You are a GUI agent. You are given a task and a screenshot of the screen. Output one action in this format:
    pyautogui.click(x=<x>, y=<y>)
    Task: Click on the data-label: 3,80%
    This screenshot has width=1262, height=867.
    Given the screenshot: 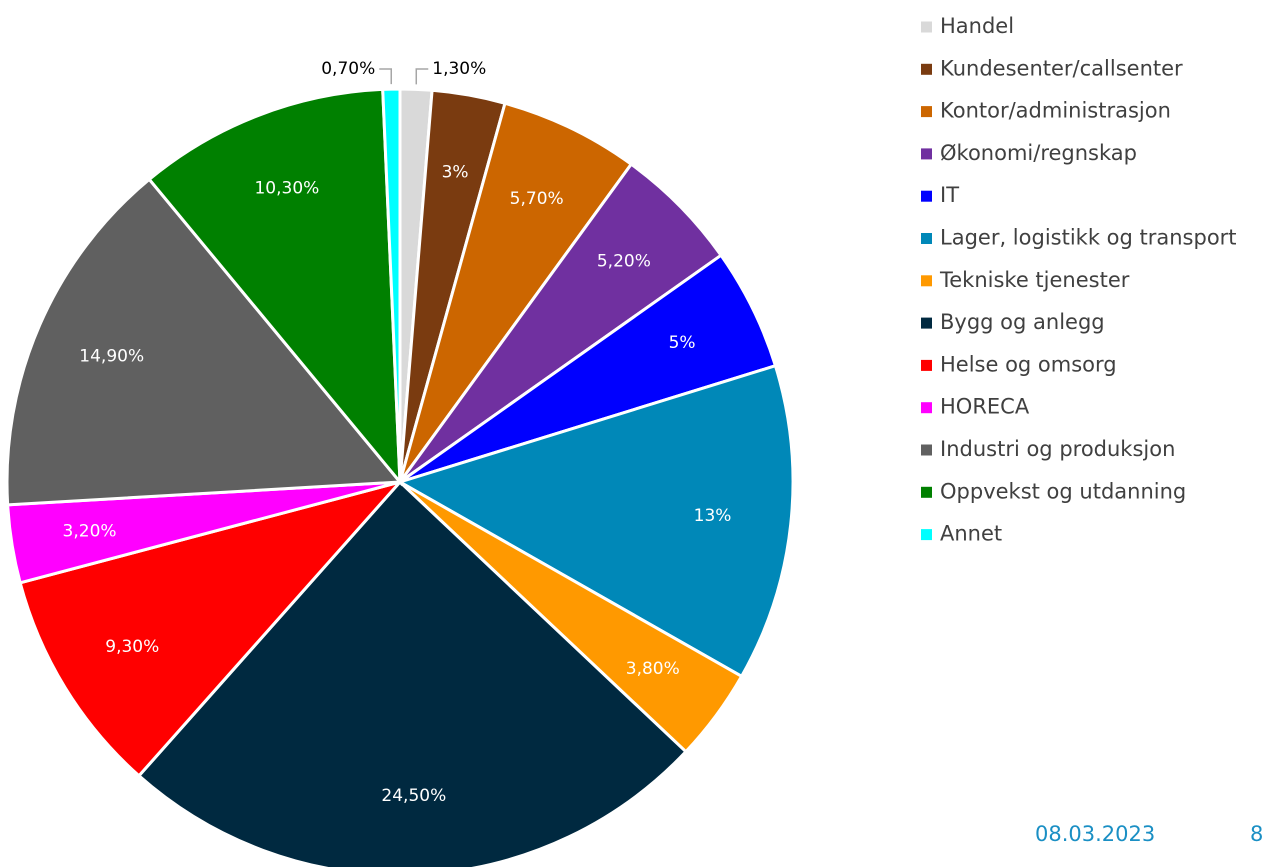 What is the action you would take?
    pyautogui.click(x=653, y=669)
    